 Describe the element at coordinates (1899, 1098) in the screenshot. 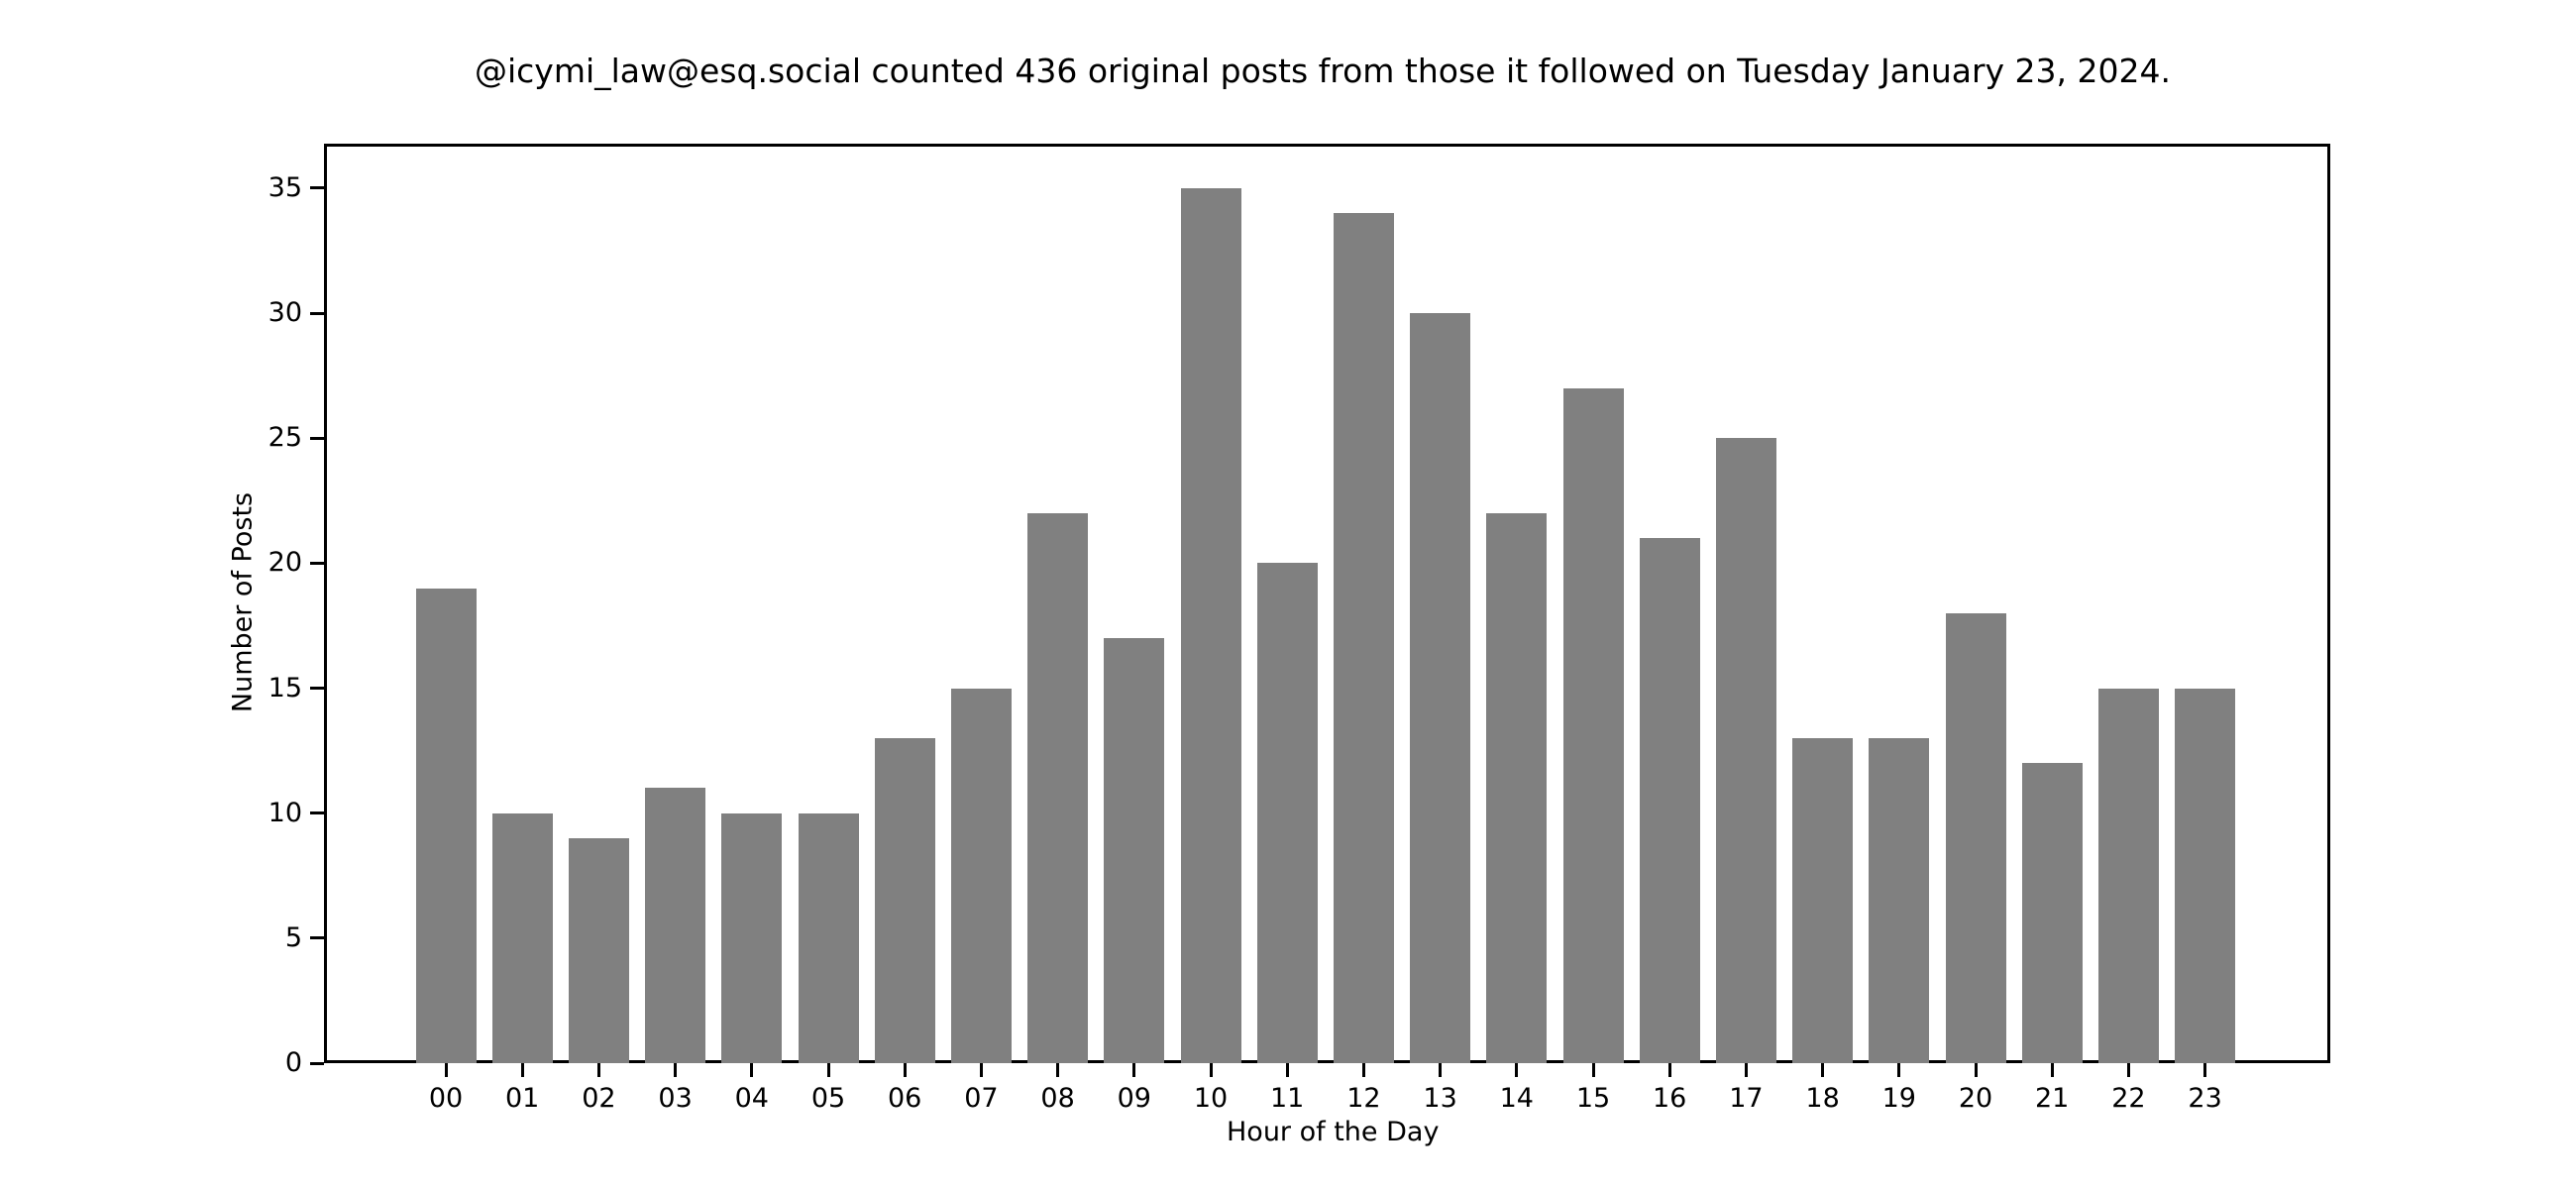

I see `x-tick-label: 19` at that location.